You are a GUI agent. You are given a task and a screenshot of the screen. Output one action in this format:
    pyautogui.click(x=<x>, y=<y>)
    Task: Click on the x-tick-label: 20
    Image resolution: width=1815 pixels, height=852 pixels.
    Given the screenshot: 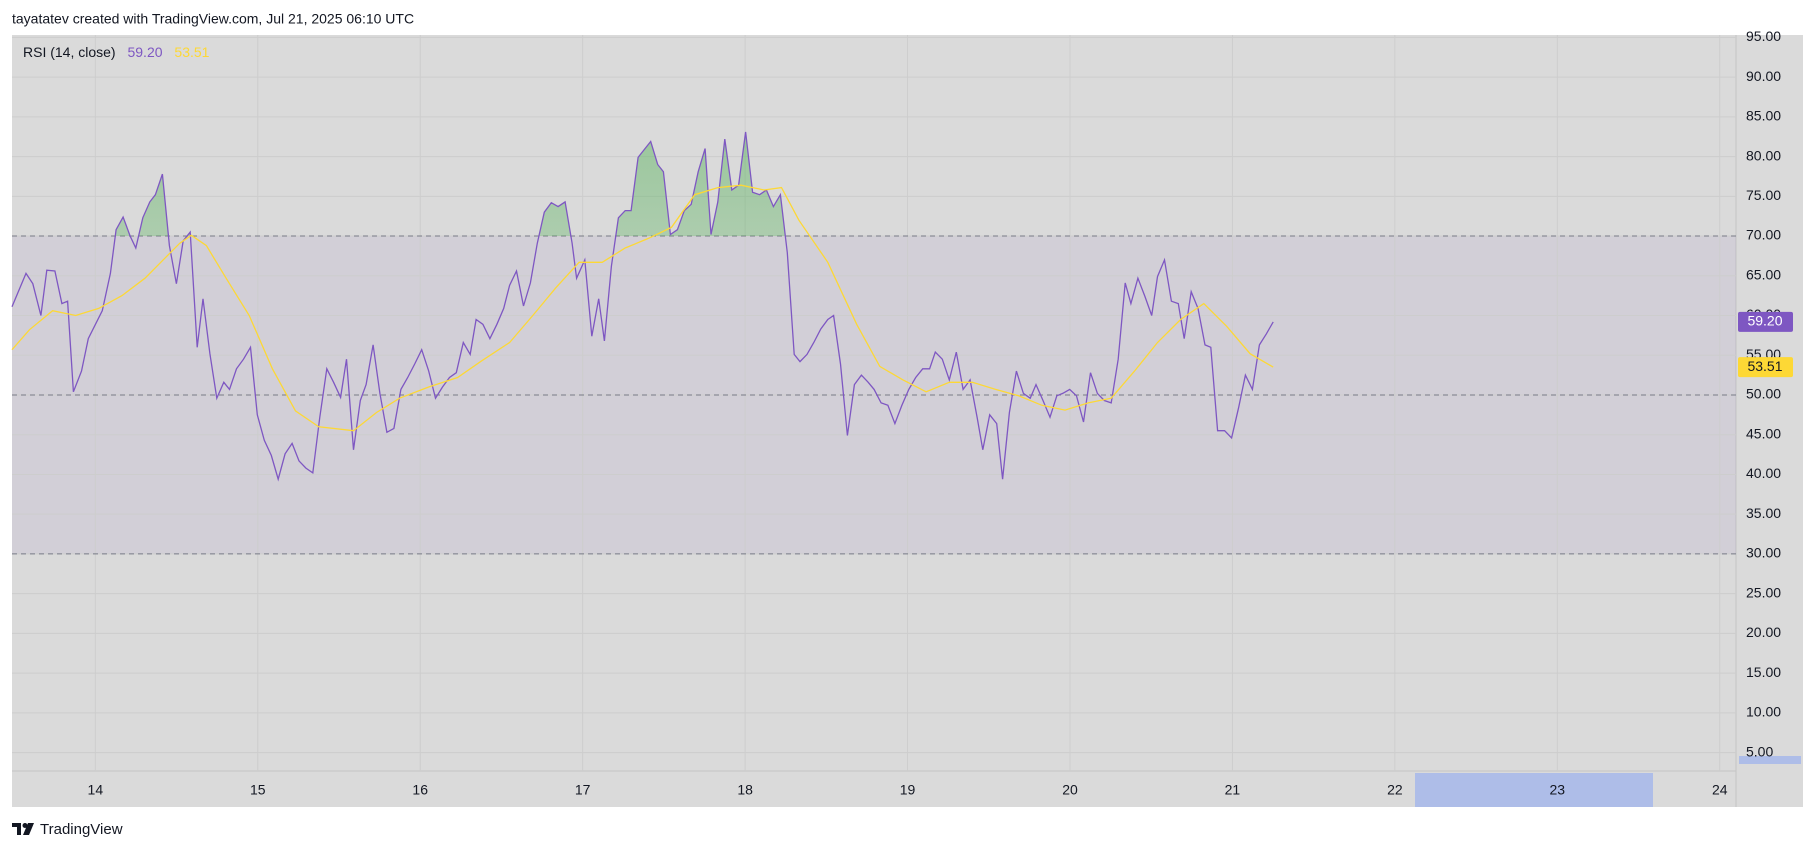 What is the action you would take?
    pyautogui.click(x=1070, y=790)
    